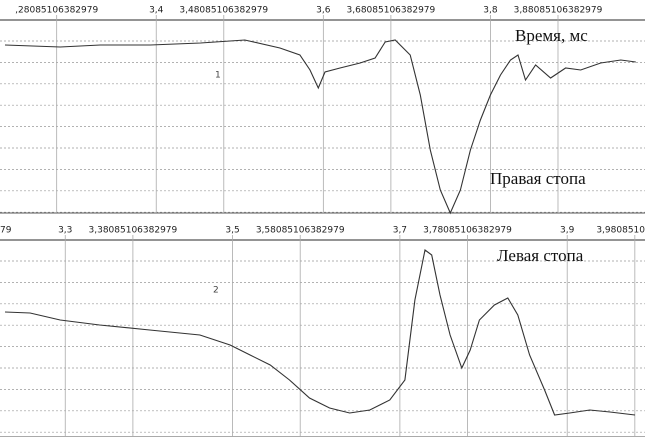 The width and height of the screenshot is (645, 437). What do you see at coordinates (56, 11) in the screenshot?
I see `x-tick-label: ,28085106382979` at bounding box center [56, 11].